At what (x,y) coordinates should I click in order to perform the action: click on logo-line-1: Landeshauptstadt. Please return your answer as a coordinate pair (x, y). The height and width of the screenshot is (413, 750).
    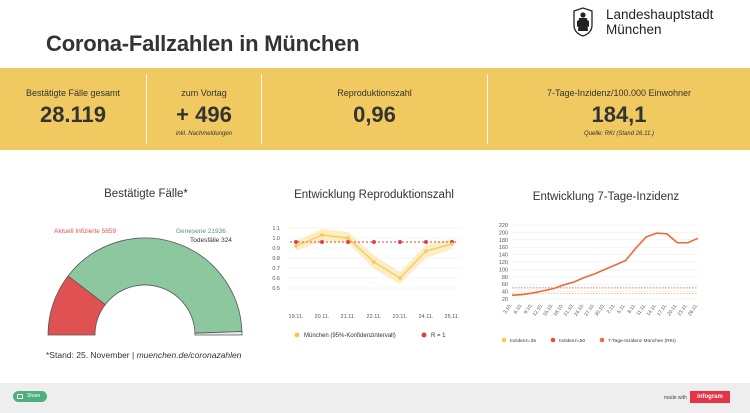
    Looking at the image, I should click on (660, 14).